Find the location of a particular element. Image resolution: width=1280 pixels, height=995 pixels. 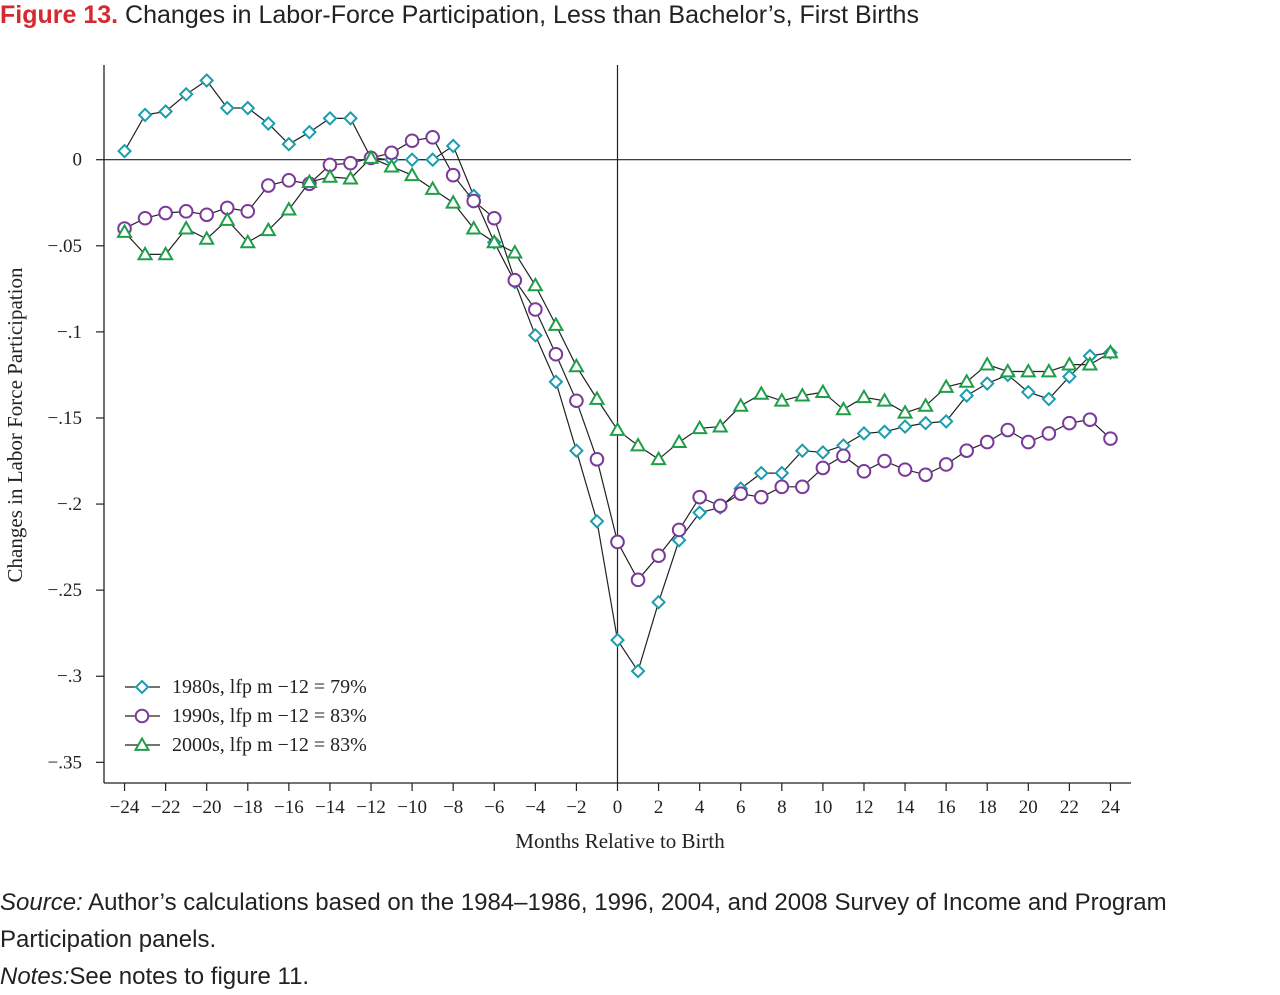

source-label: Source: is located at coordinates (41, 902).